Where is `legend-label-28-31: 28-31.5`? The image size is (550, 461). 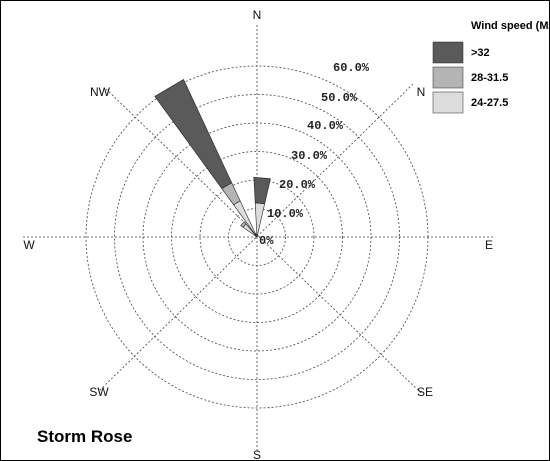
legend-label-28-31: 28-31.5 is located at coordinates (489, 78).